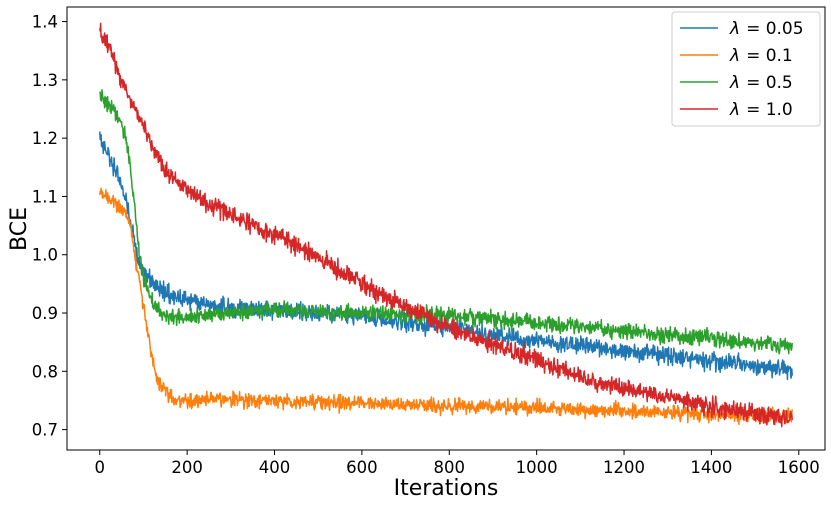 The image size is (831, 509). I want to click on y-axis-title: BCE, so click(19, 229).